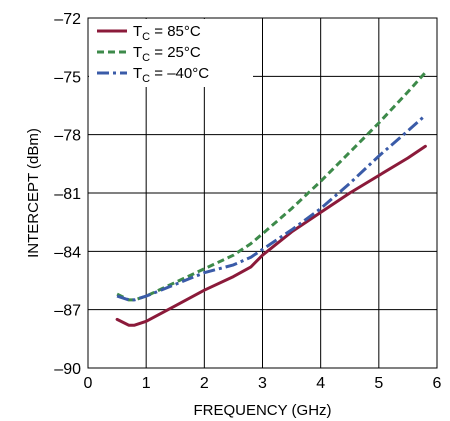  What do you see at coordinates (67, 252) in the screenshot?
I see `y-tick-label: –84` at bounding box center [67, 252].